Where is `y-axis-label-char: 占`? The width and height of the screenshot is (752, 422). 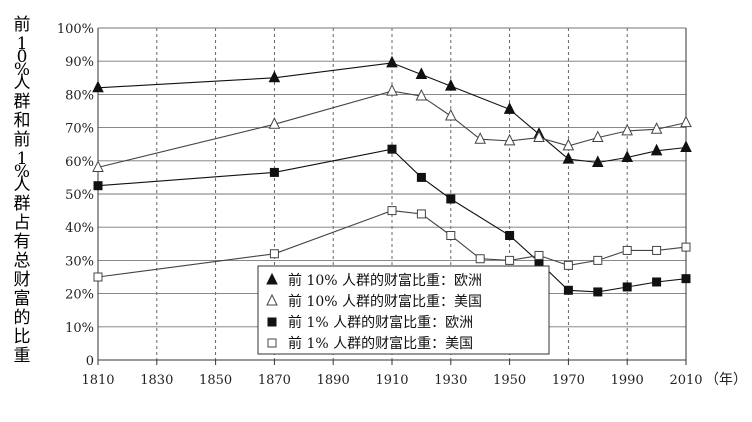 y-axis-label-char: 占 is located at coordinates (22, 223).